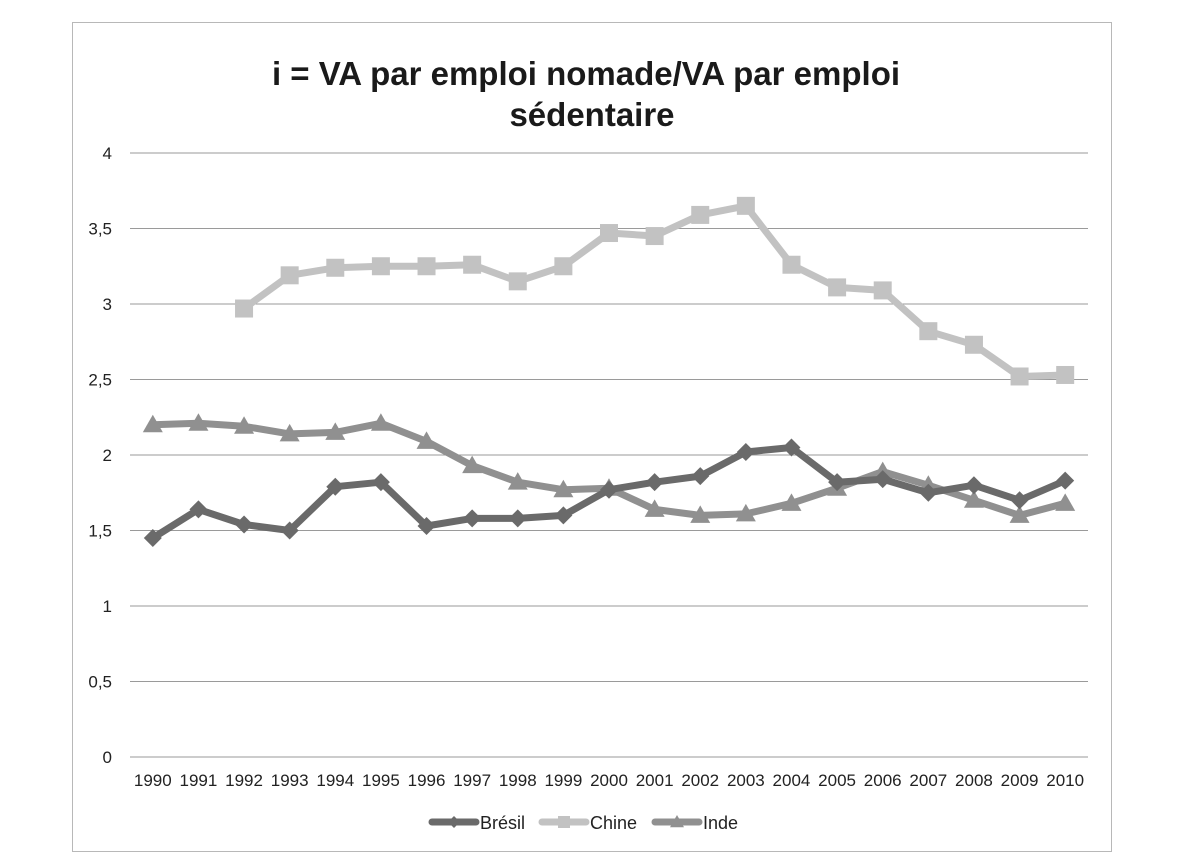  What do you see at coordinates (563, 780) in the screenshot?
I see `x-tick-label: 1999` at bounding box center [563, 780].